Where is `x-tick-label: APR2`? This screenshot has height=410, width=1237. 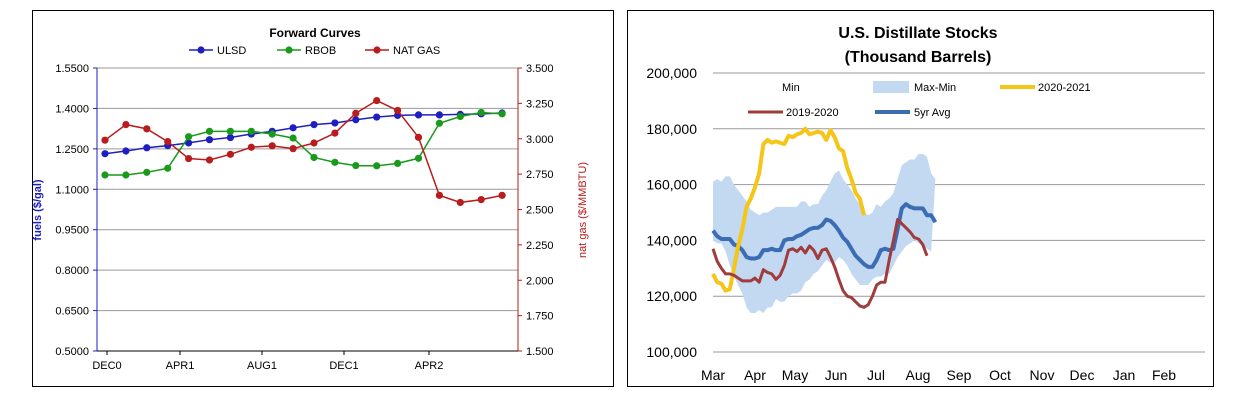 x-tick-label: APR2 is located at coordinates (429, 366).